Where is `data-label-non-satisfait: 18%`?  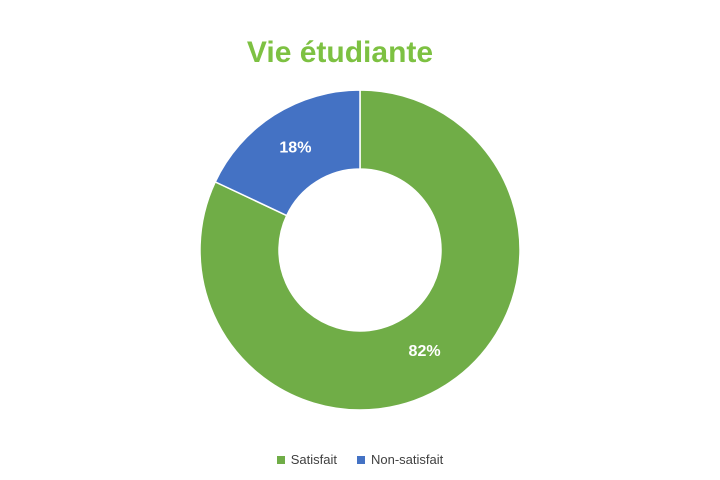 data-label-non-satisfait: 18% is located at coordinates (295, 147).